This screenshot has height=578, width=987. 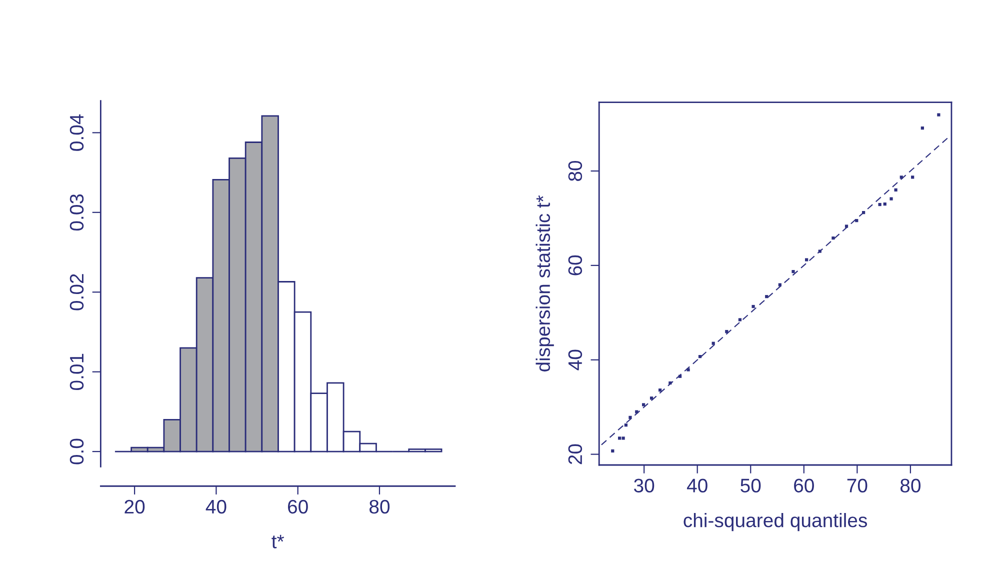 What do you see at coordinates (545, 283) in the screenshot?
I see `y-axis-title: dispersion statistic t*` at bounding box center [545, 283].